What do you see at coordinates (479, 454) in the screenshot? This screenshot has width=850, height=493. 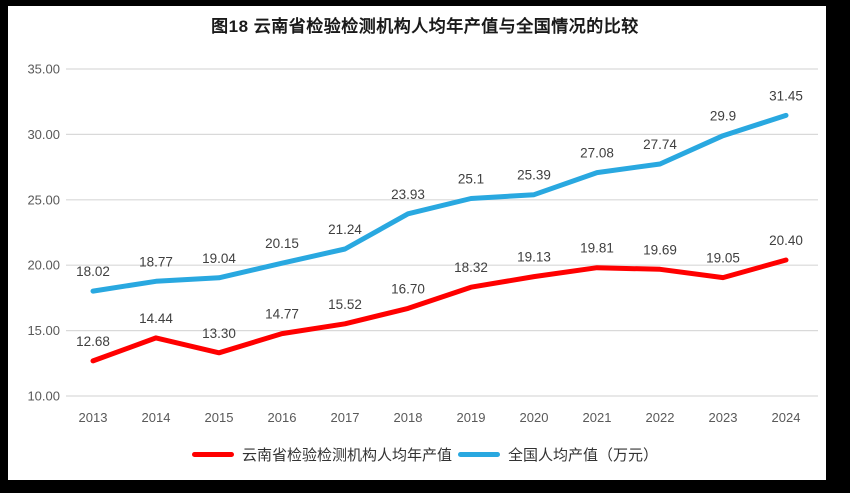 I see `blue-line-swatch-icon` at bounding box center [479, 454].